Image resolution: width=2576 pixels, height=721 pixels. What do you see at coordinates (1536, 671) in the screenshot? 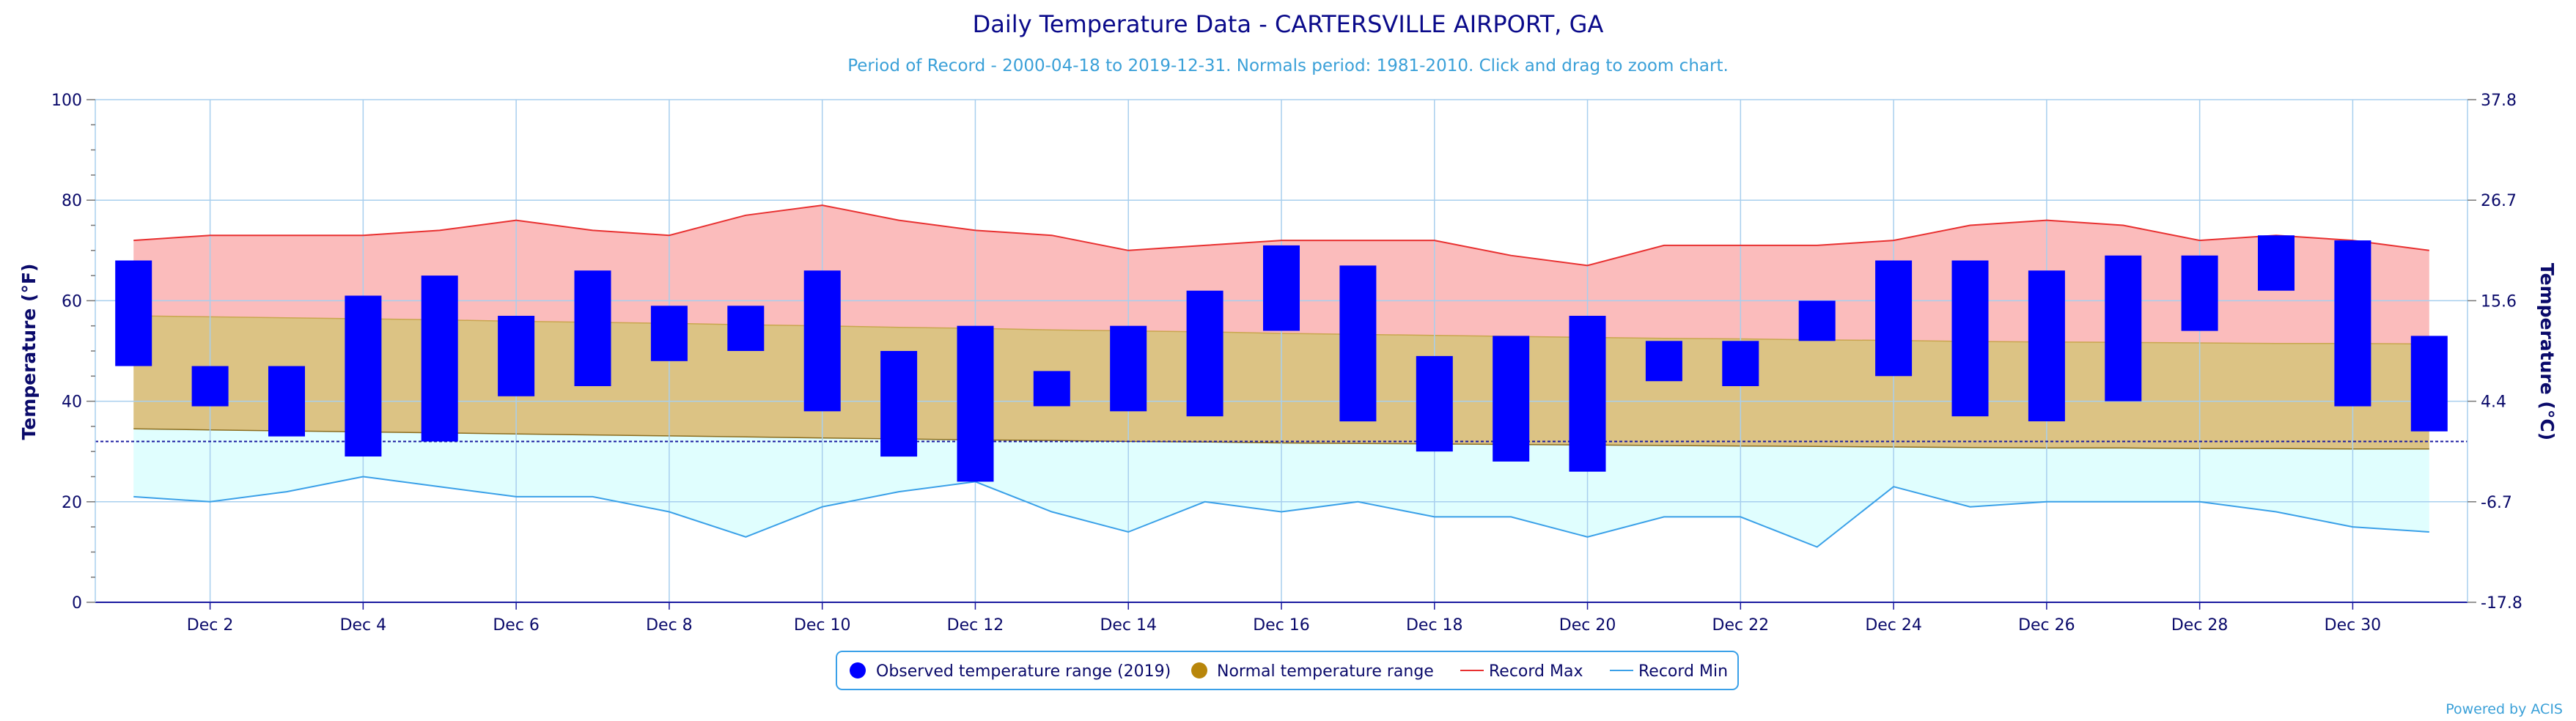
I see `legend-label-record-max: Record Max` at bounding box center [1536, 671].